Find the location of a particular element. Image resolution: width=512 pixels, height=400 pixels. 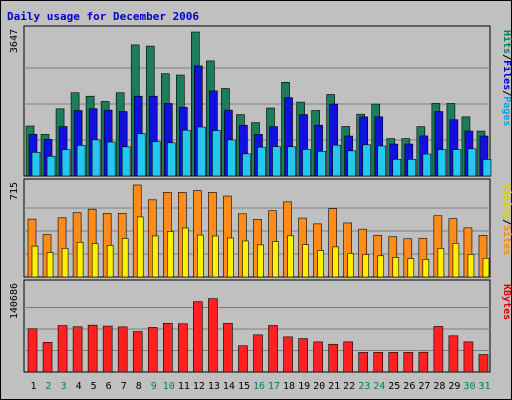

legend-kbytes: KBytes is located at coordinates (506, 302).